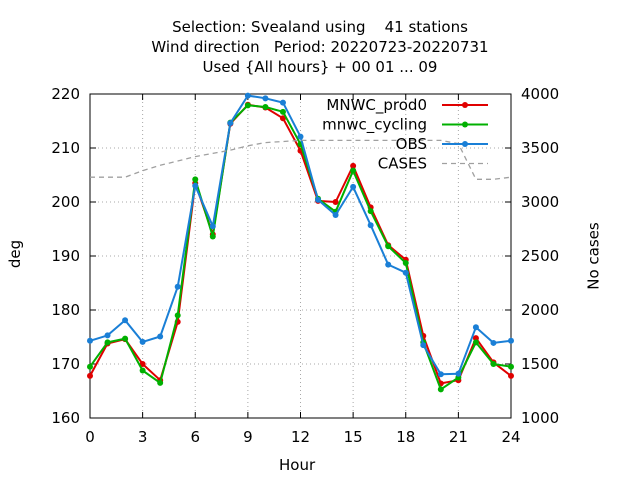  I want to click on chart-title-line-2: Wind direction Period: 20220723-20220731, so click(320, 47).